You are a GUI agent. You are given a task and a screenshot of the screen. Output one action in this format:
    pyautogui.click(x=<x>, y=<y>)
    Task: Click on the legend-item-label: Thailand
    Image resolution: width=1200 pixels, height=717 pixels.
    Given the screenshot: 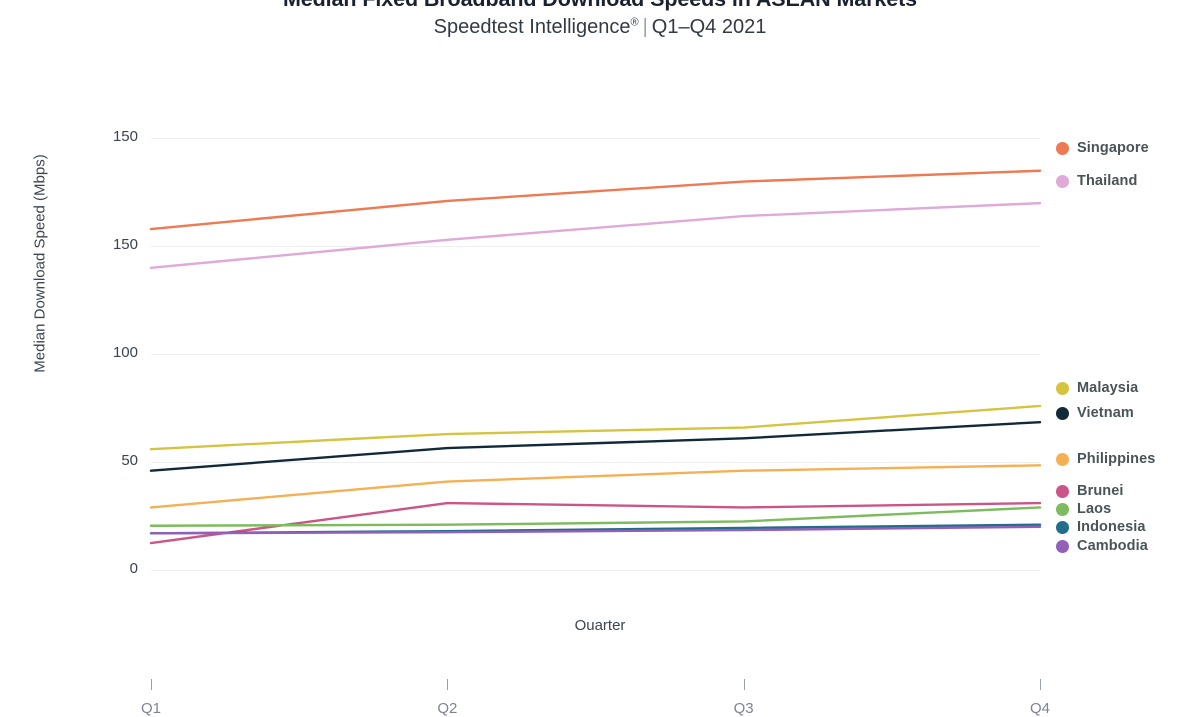 What is the action you would take?
    pyautogui.click(x=1107, y=181)
    